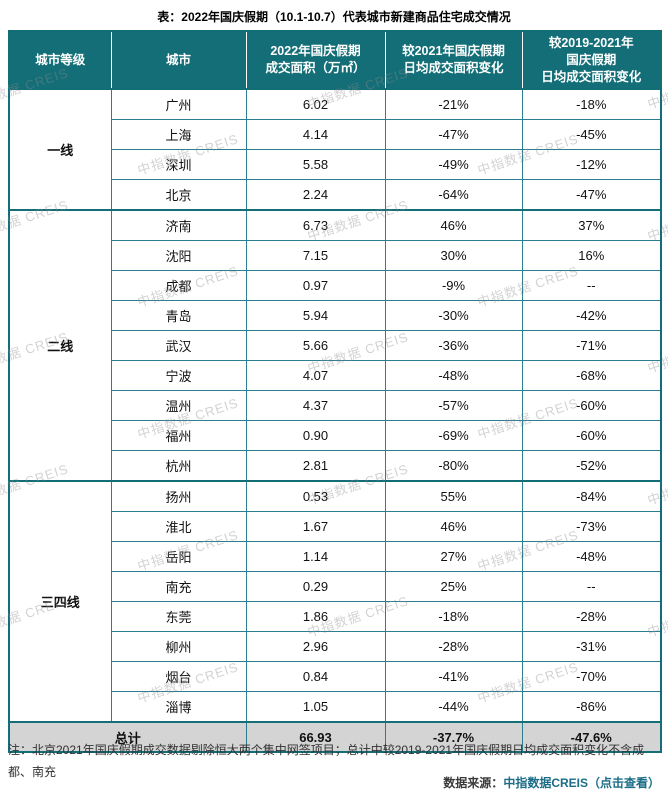  What do you see at coordinates (315, 466) in the screenshot?
I see `area-cell: 2.81` at bounding box center [315, 466].